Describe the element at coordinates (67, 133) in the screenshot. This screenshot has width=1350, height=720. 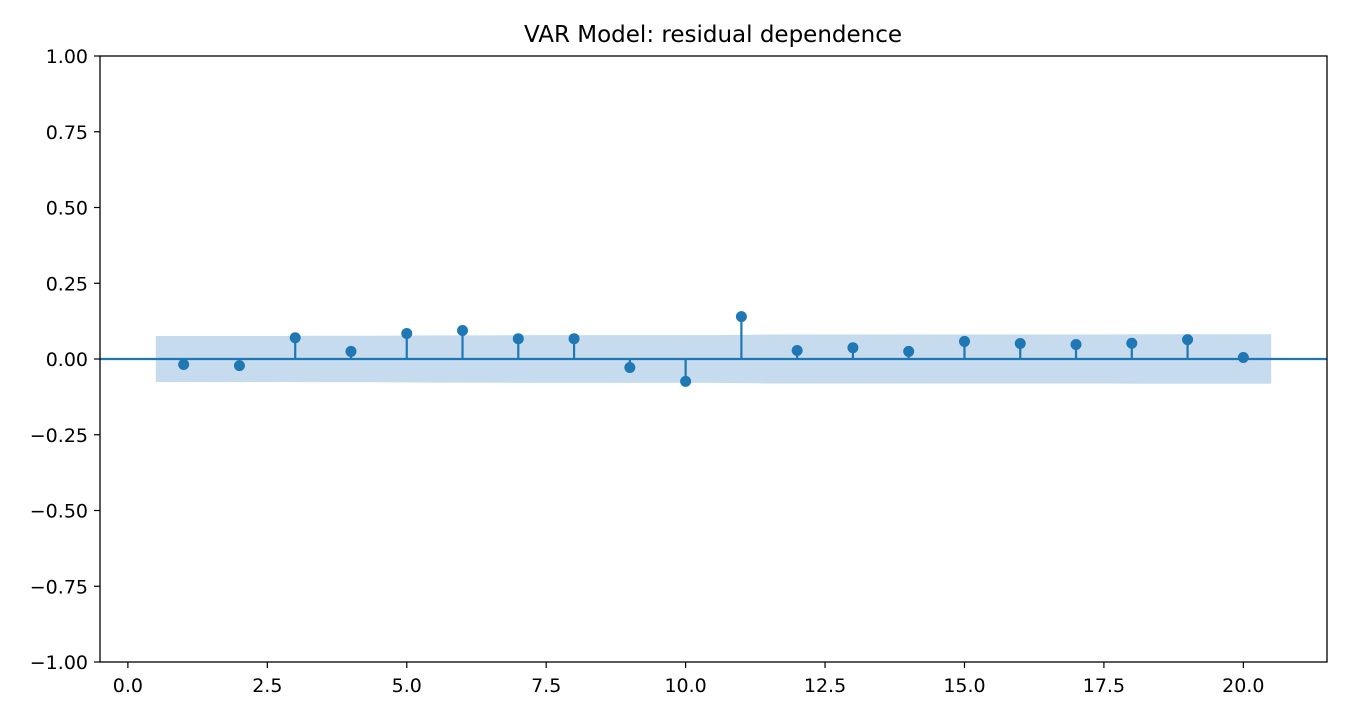
I see `y-tick-label: 0.75` at that location.